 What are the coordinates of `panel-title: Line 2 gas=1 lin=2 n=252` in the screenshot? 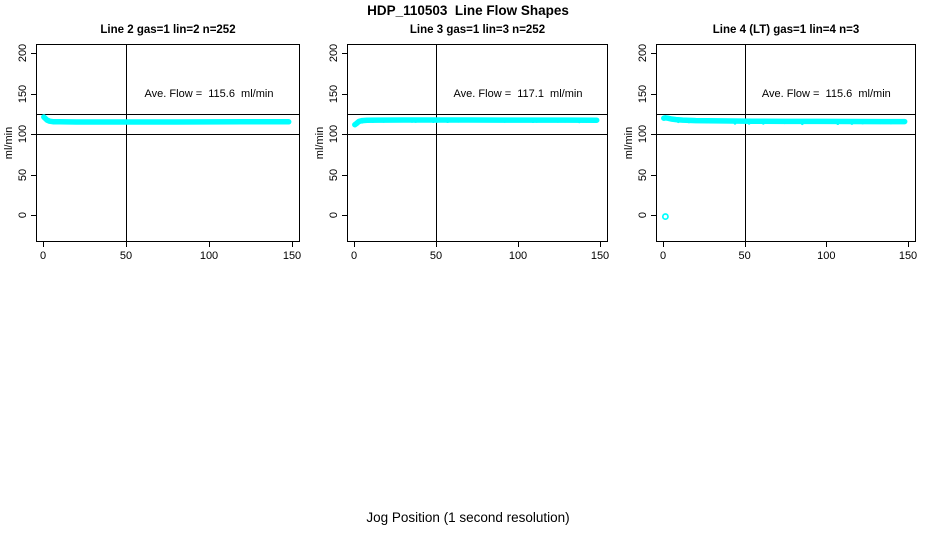 It's located at (168, 30).